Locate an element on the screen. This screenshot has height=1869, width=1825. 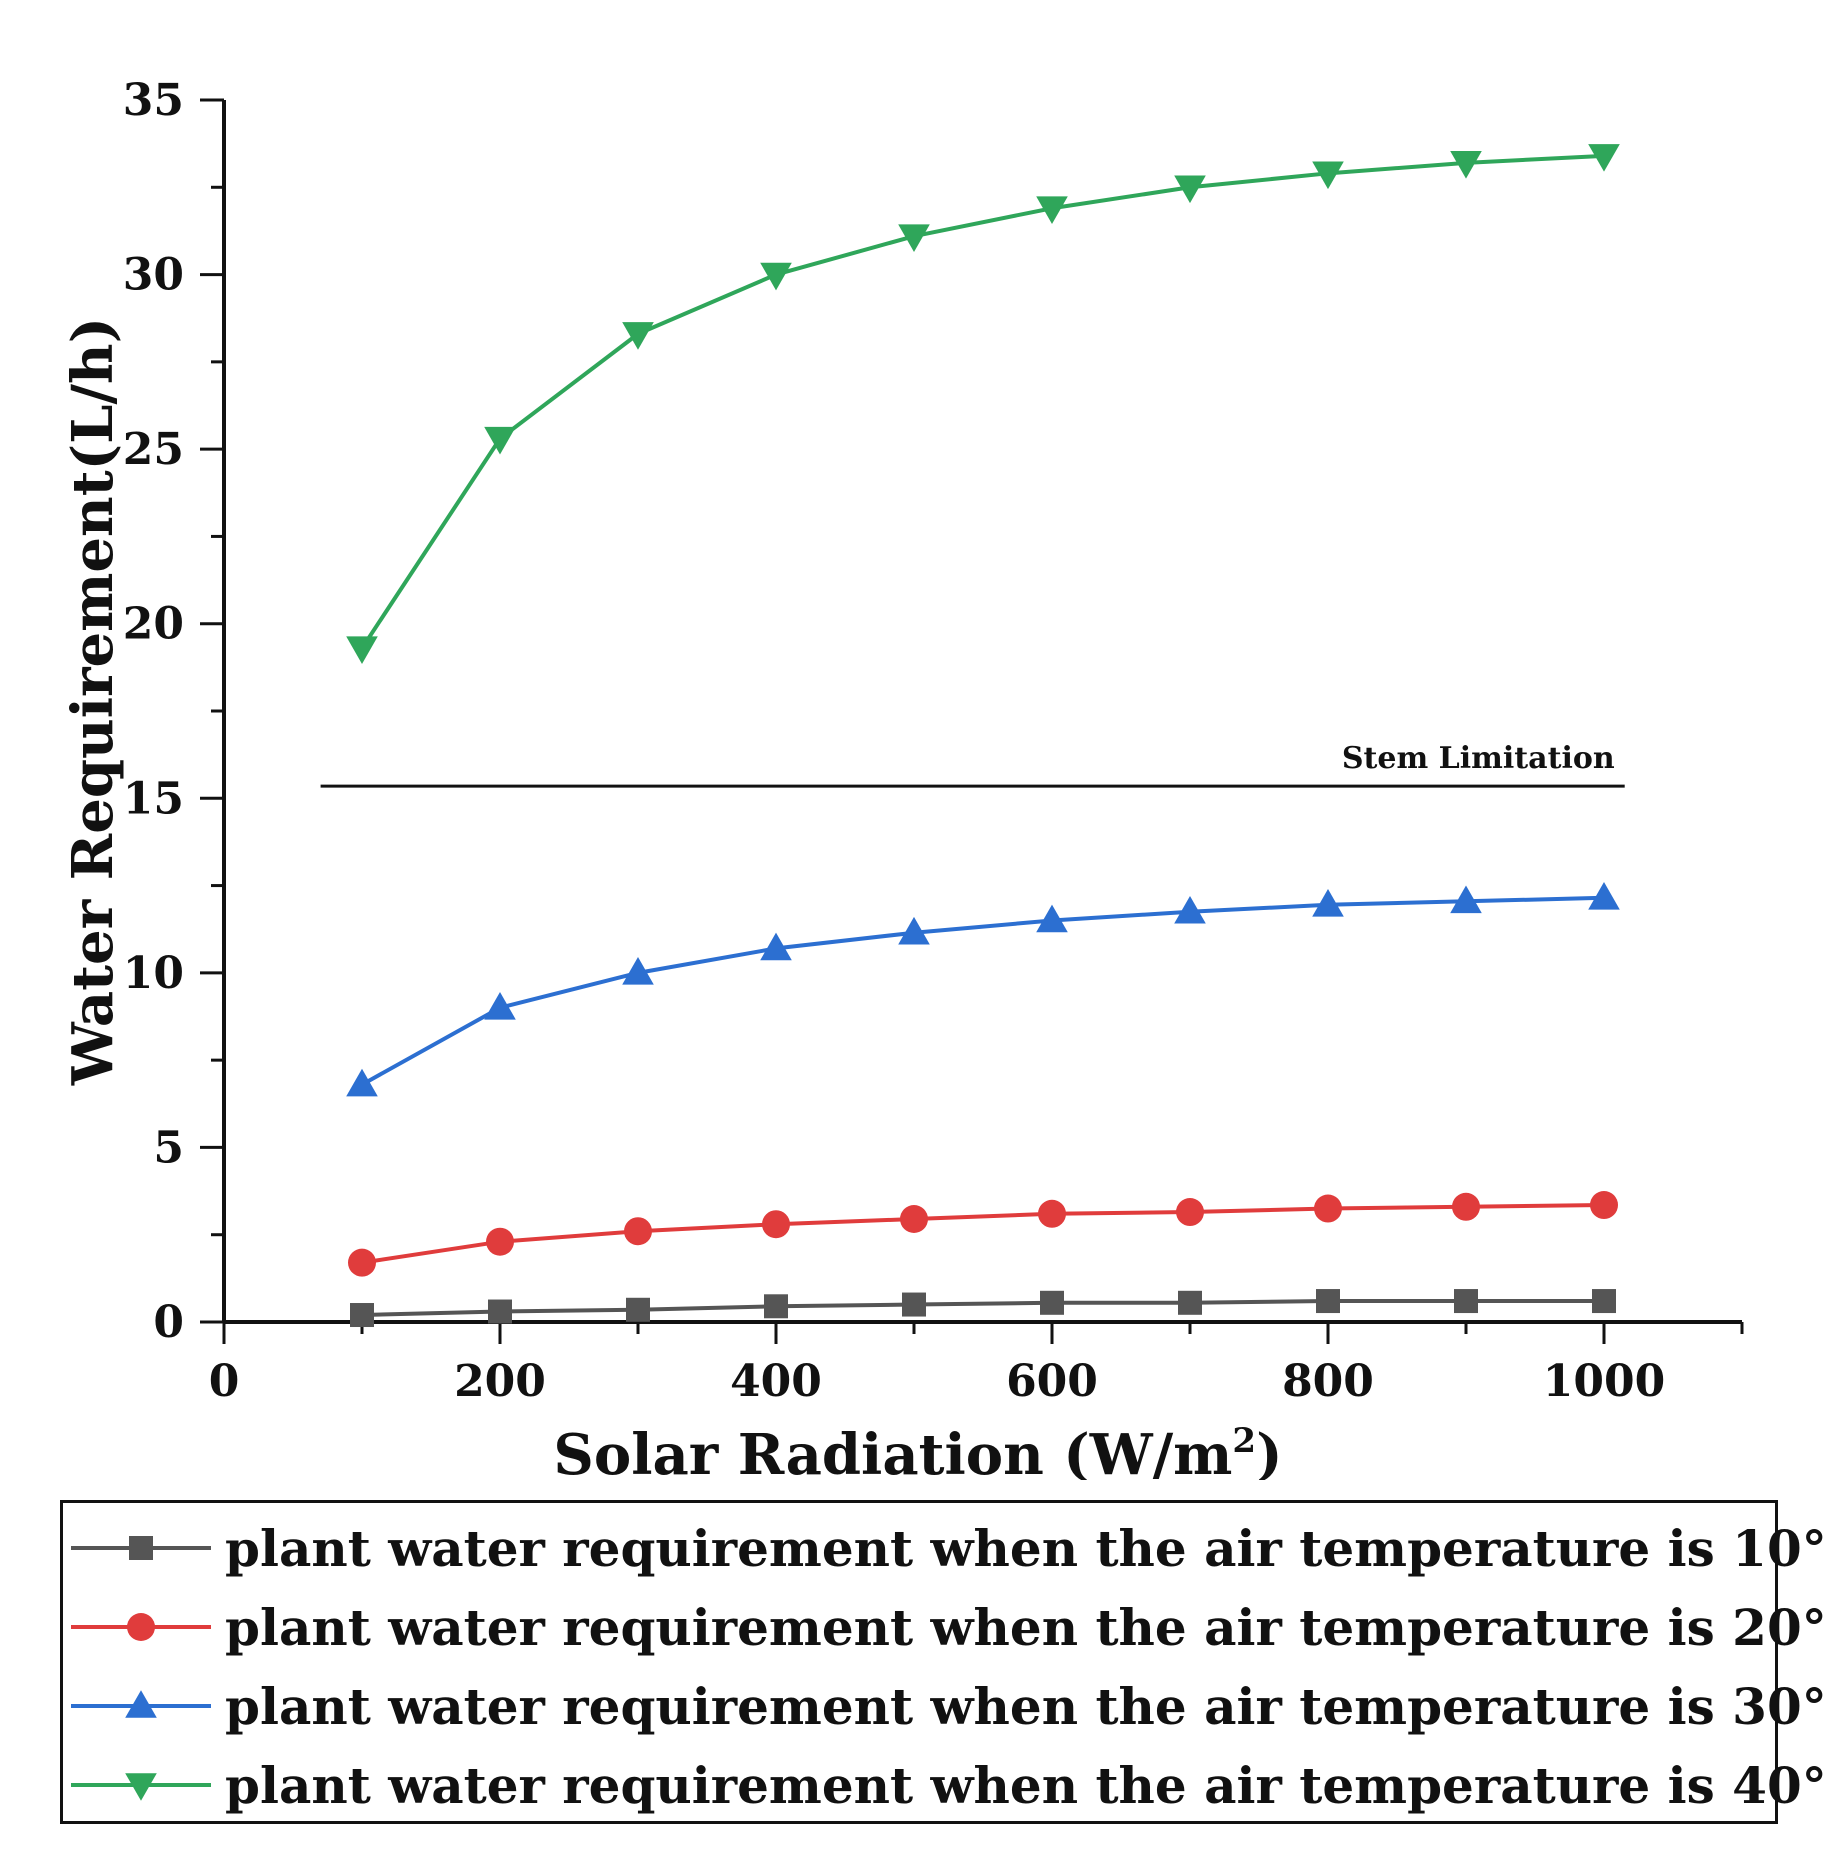
y-tick-label: 30 is located at coordinates (153, 275).